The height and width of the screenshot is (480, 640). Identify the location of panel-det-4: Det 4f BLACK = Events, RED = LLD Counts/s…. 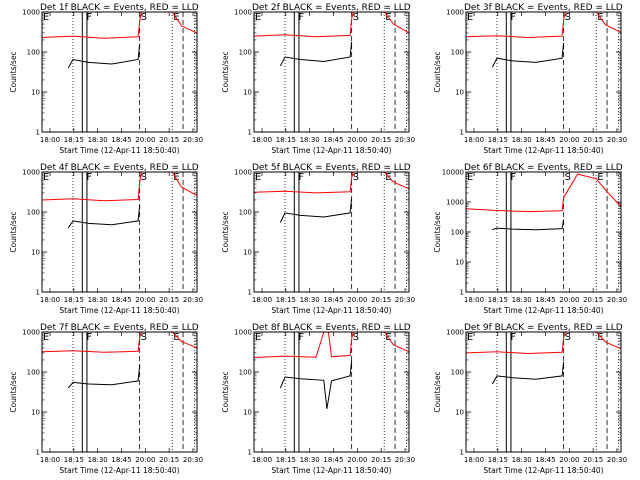
(106, 239).